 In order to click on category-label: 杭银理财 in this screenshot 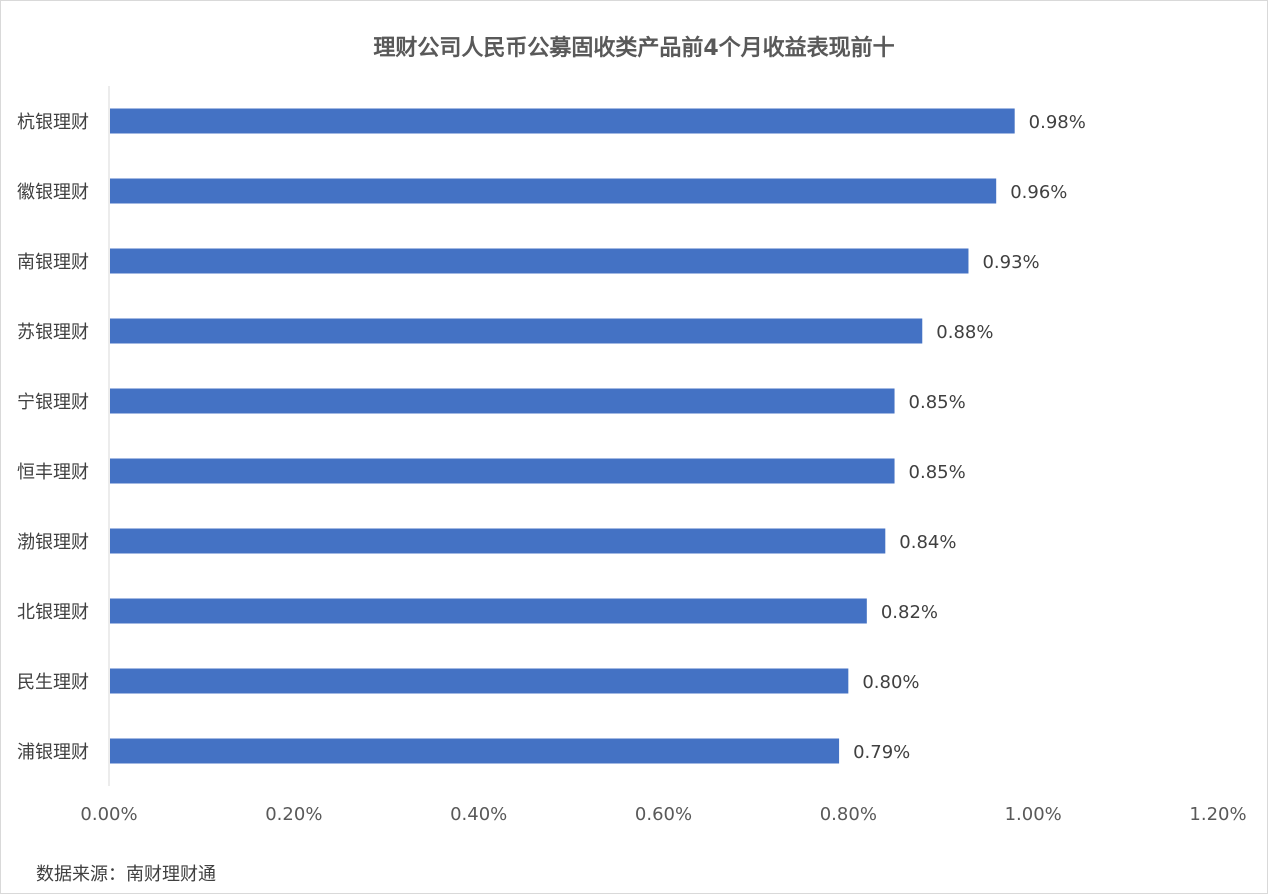, I will do `click(53, 122)`.